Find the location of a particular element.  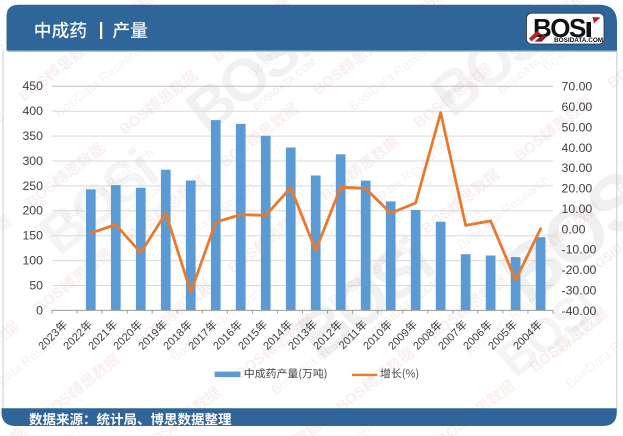

svg-text: -30.00 is located at coordinates (579, 290).